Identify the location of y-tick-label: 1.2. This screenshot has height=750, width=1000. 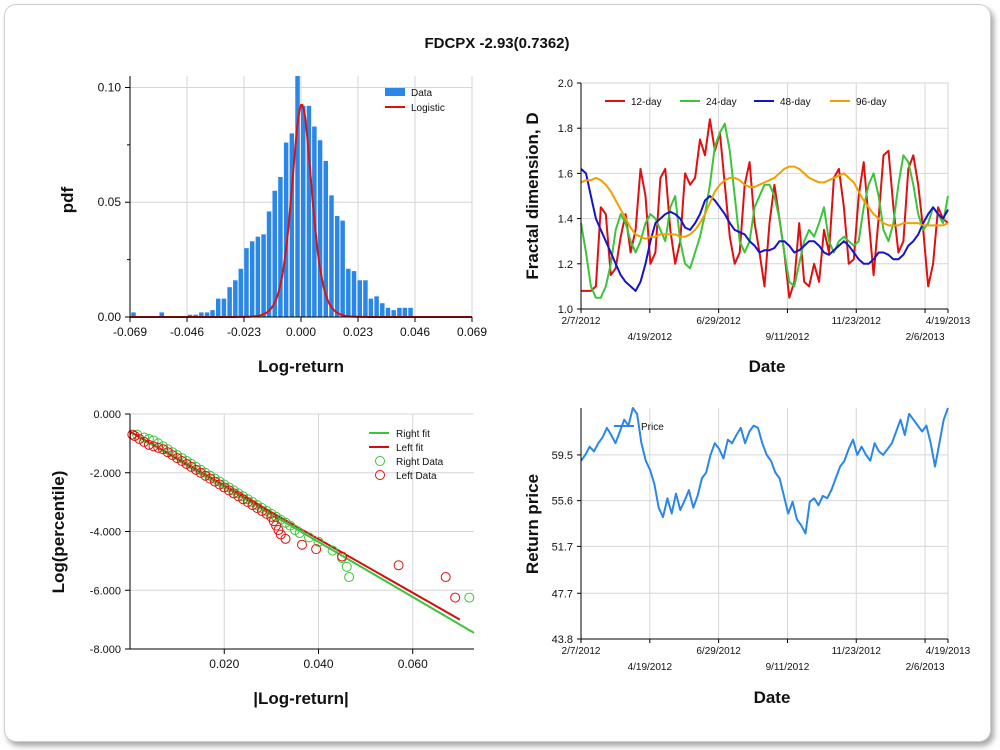
(565, 265).